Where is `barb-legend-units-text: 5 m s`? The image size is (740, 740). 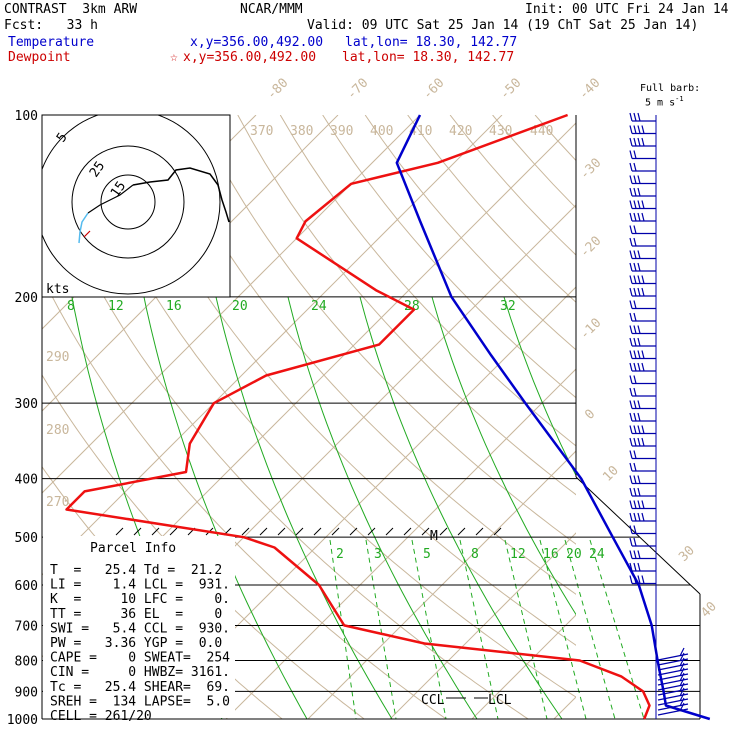
barb-legend-units-text: 5 m s is located at coordinates (660, 103).